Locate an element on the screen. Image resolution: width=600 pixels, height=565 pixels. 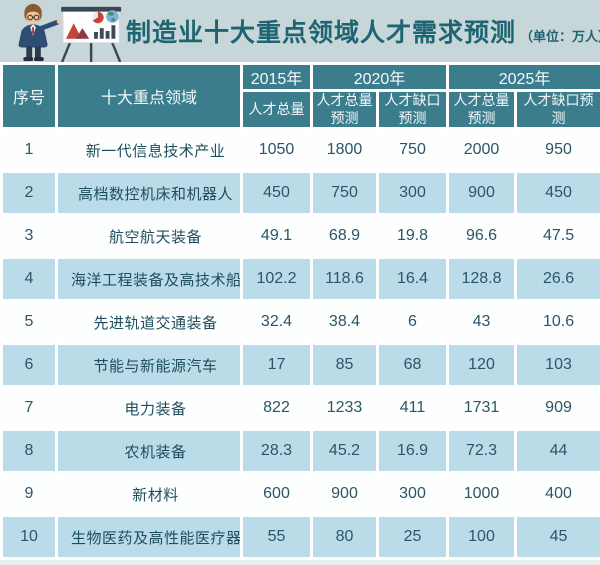
field-name: 新一代信息技术产业 is located at coordinates (149, 150).